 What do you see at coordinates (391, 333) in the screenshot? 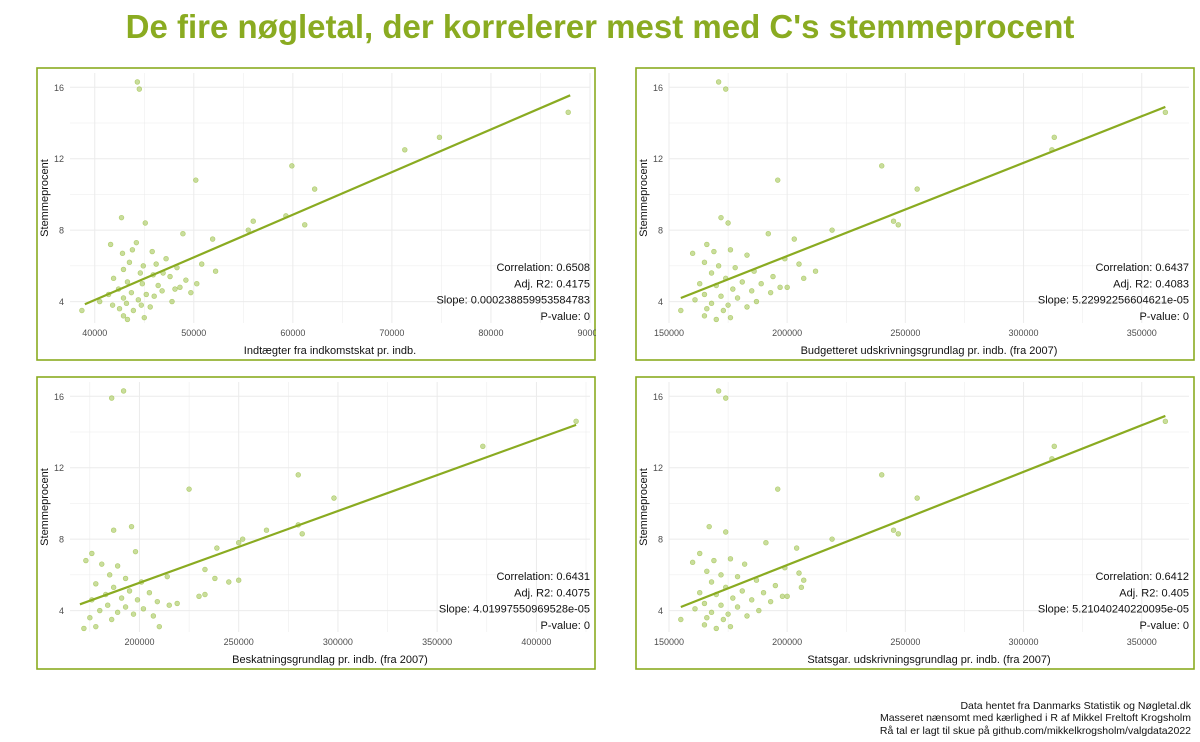
I see `x-tick-label: 70000` at bounding box center [391, 333].